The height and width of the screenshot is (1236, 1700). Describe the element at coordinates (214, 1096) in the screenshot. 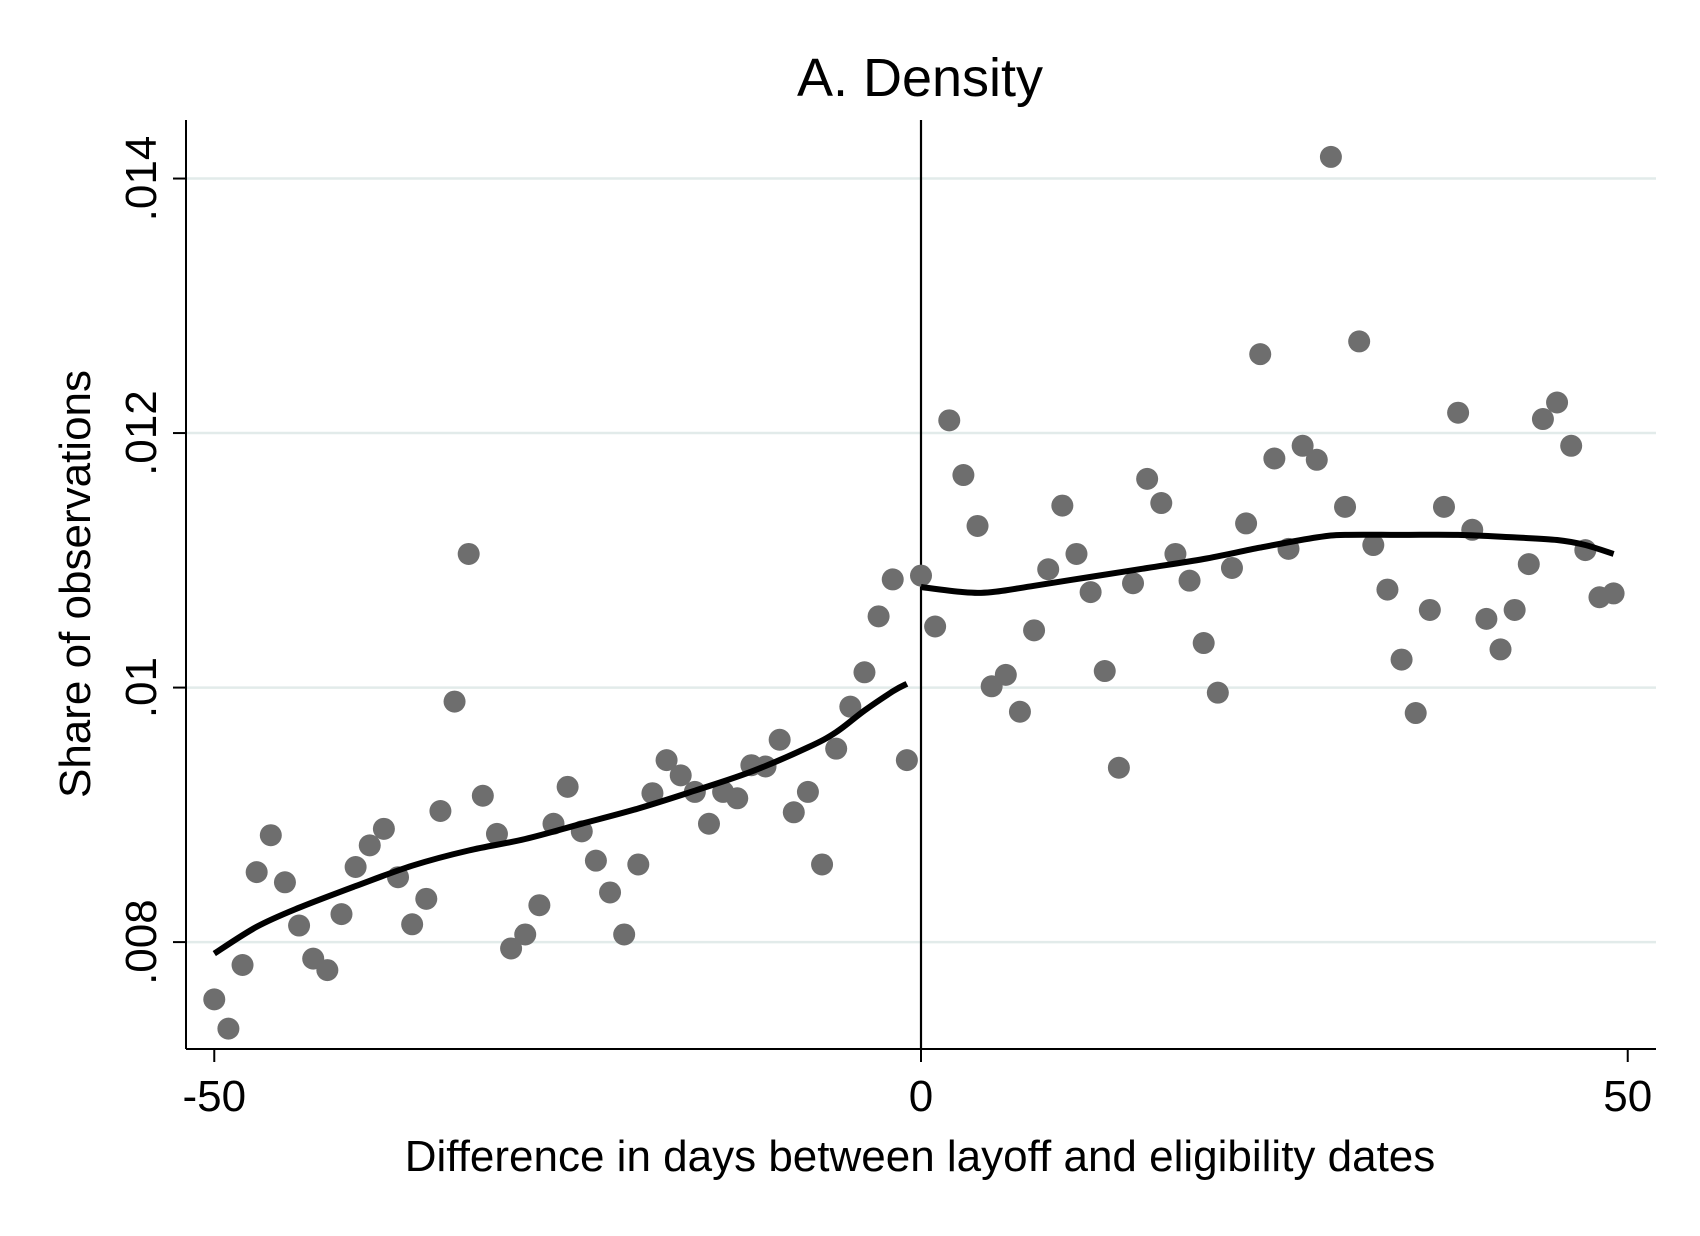

I see `x-tick-label-0: -50` at that location.